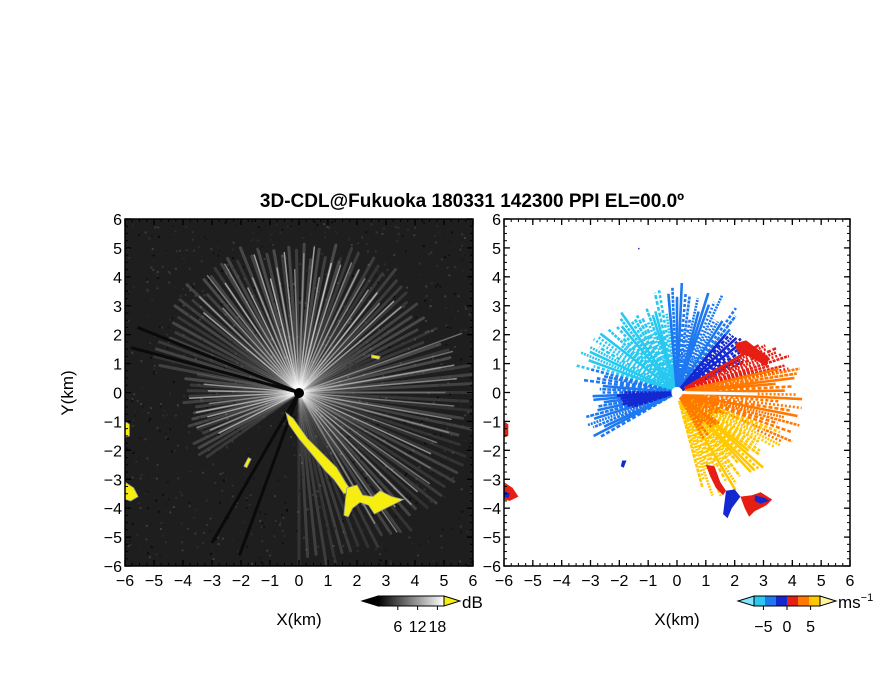 The width and height of the screenshot is (880, 680). Describe the element at coordinates (411, 601) in the screenshot. I see `snr-colorbar-bar` at that location.